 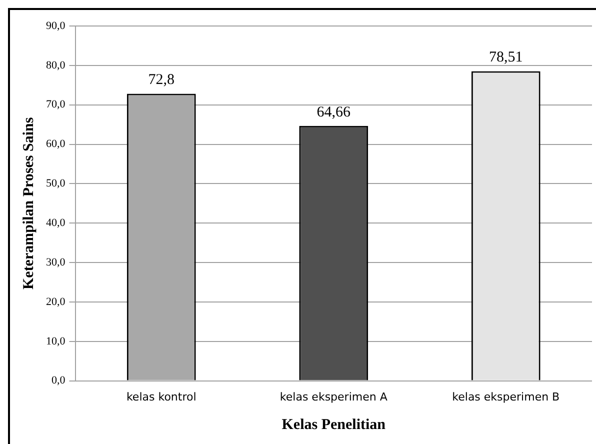 What do you see at coordinates (59, 380) in the screenshot?
I see `y-tick-label: 0,0` at bounding box center [59, 380].